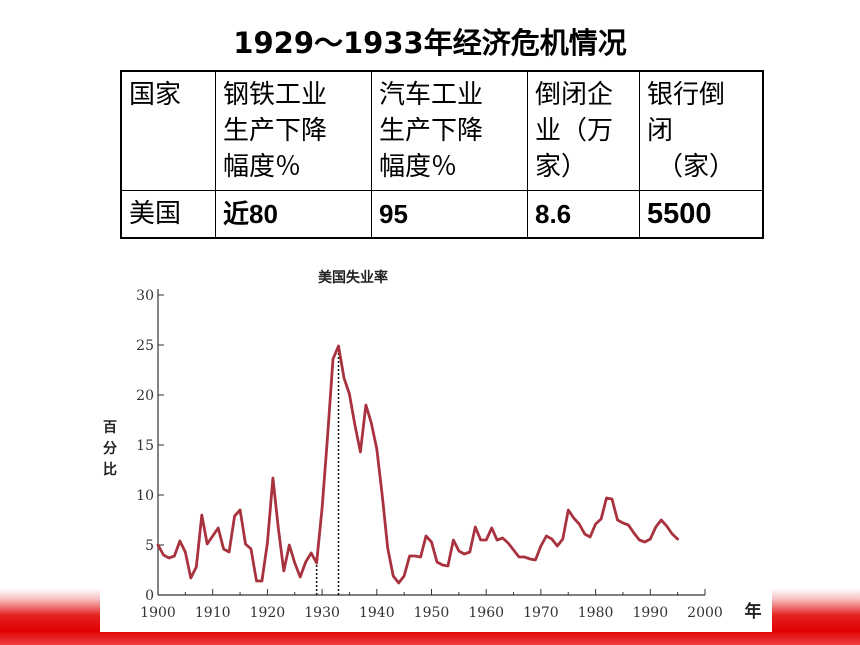  Describe the element at coordinates (449, 130) in the screenshot. I see `header-auto: 汽车工业 生产下降 幅度％` at that location.